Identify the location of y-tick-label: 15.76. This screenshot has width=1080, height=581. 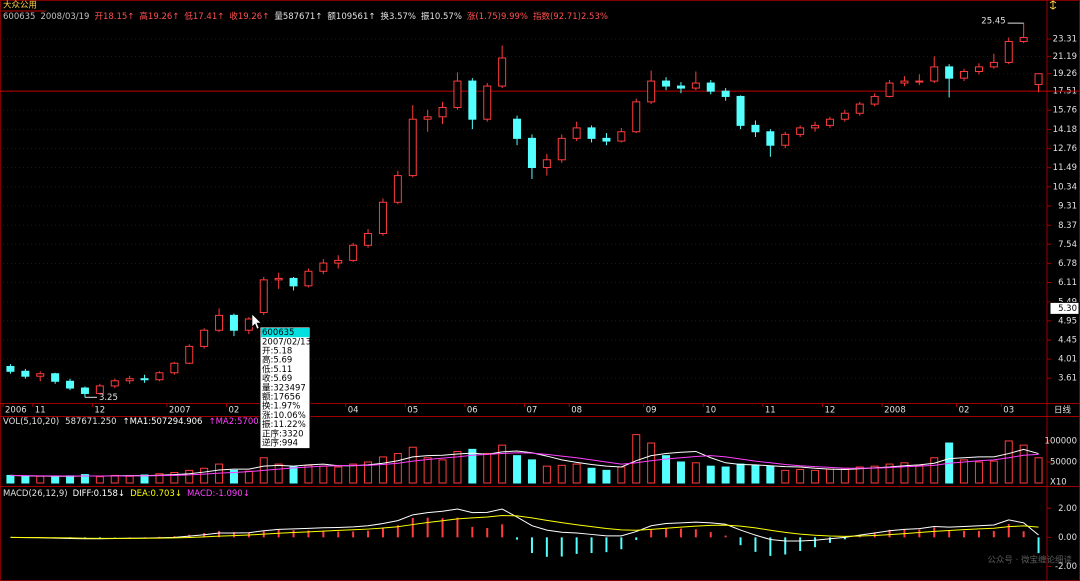
(1065, 111).